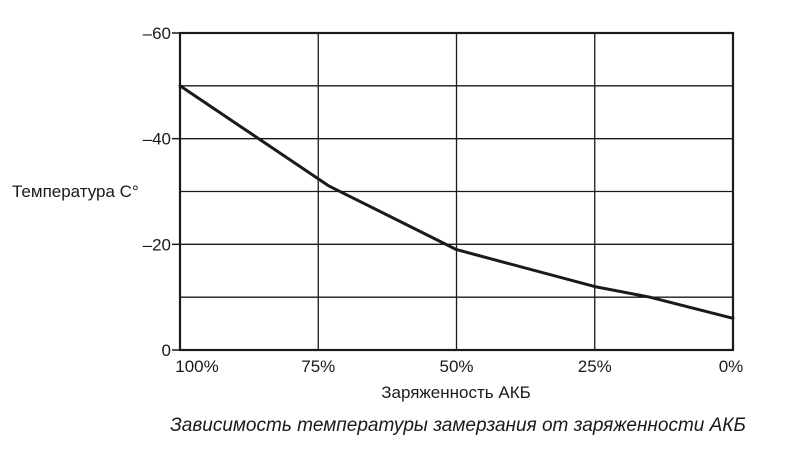  I want to click on y-tick-labels: –60 –40 –20 0, so click(161, 192).